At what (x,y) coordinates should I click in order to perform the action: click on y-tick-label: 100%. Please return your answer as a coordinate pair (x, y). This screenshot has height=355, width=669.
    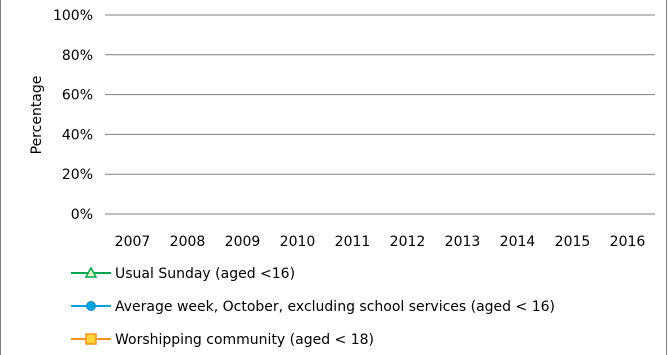
    Looking at the image, I should click on (73, 16).